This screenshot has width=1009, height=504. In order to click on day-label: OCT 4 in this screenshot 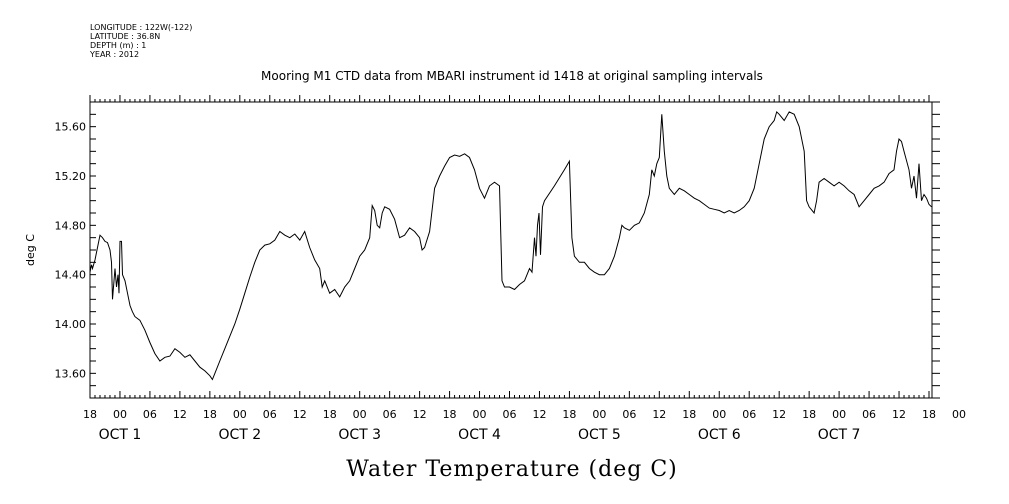, I will do `click(479, 435)`.